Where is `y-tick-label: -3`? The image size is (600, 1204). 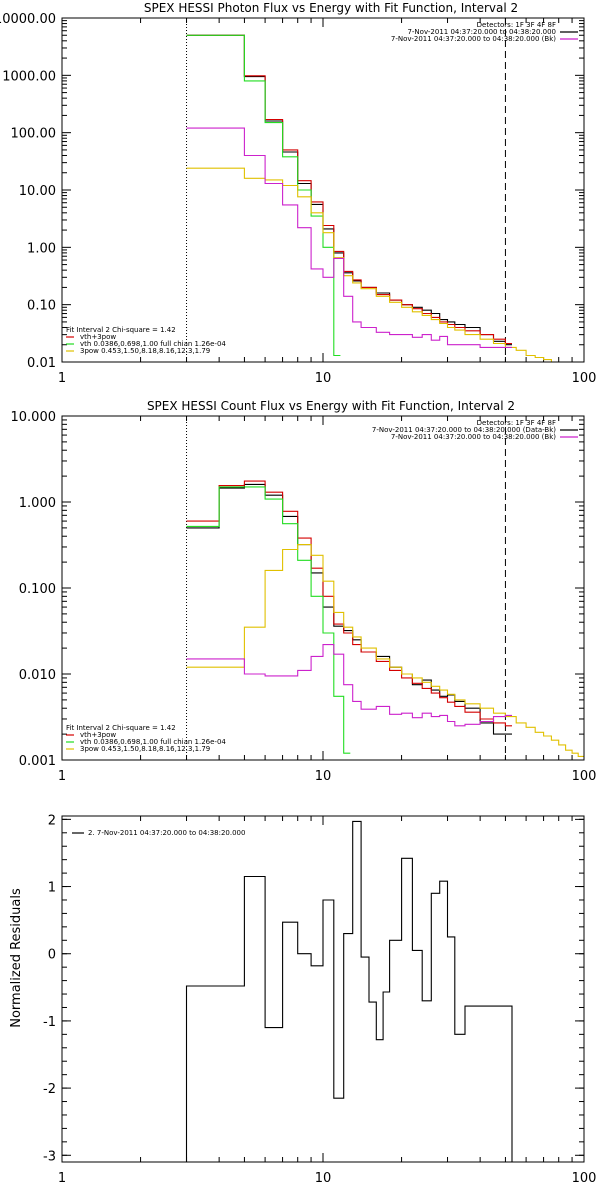 y-tick-label: -3 is located at coordinates (49, 1156).